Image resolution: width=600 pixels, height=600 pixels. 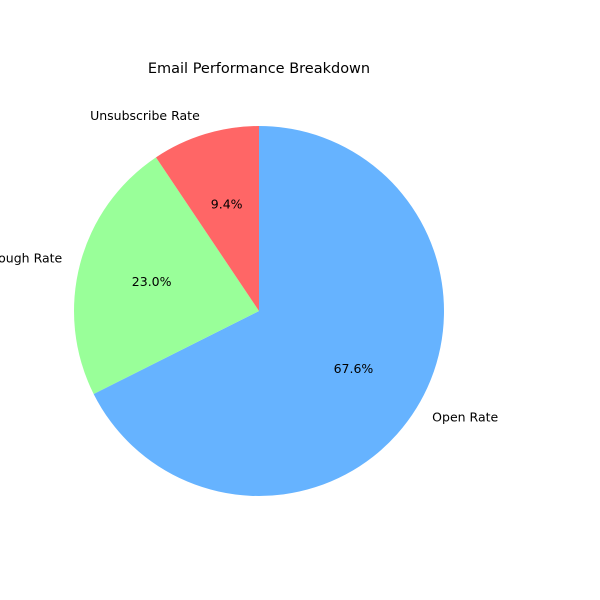 I want to click on slice-label-open-rate: Open Rate, so click(x=465, y=416).